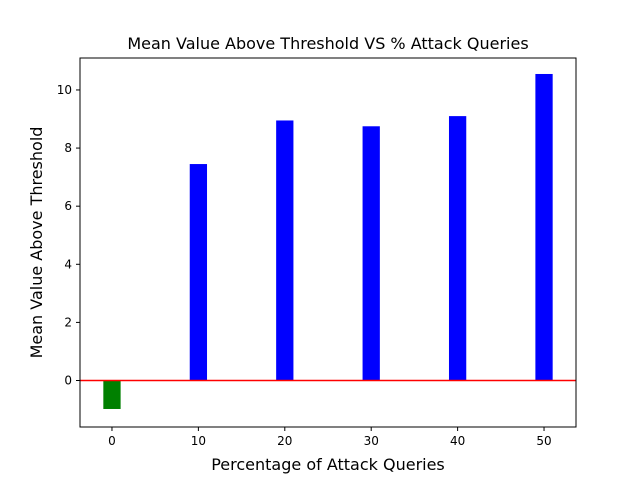 The height and width of the screenshot is (480, 640). Describe the element at coordinates (112, 441) in the screenshot. I see `x-tick-label: 0` at that location.